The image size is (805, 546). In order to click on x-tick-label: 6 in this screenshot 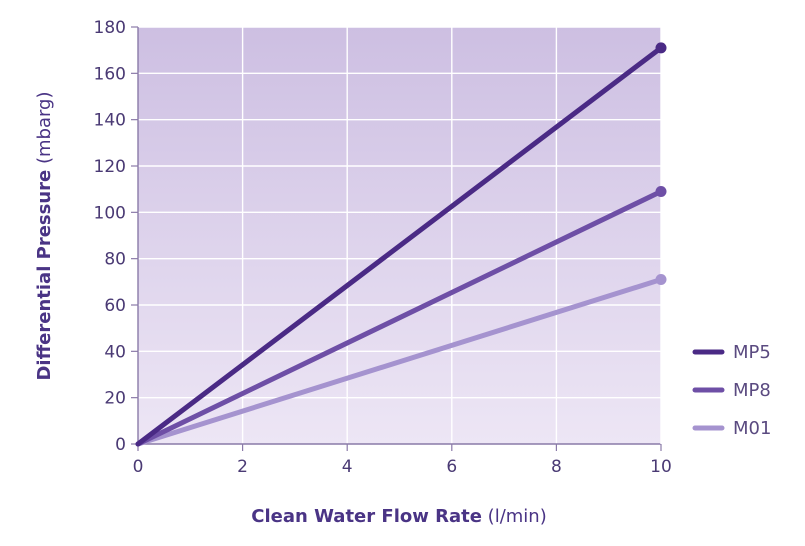, I will do `click(451, 467)`.